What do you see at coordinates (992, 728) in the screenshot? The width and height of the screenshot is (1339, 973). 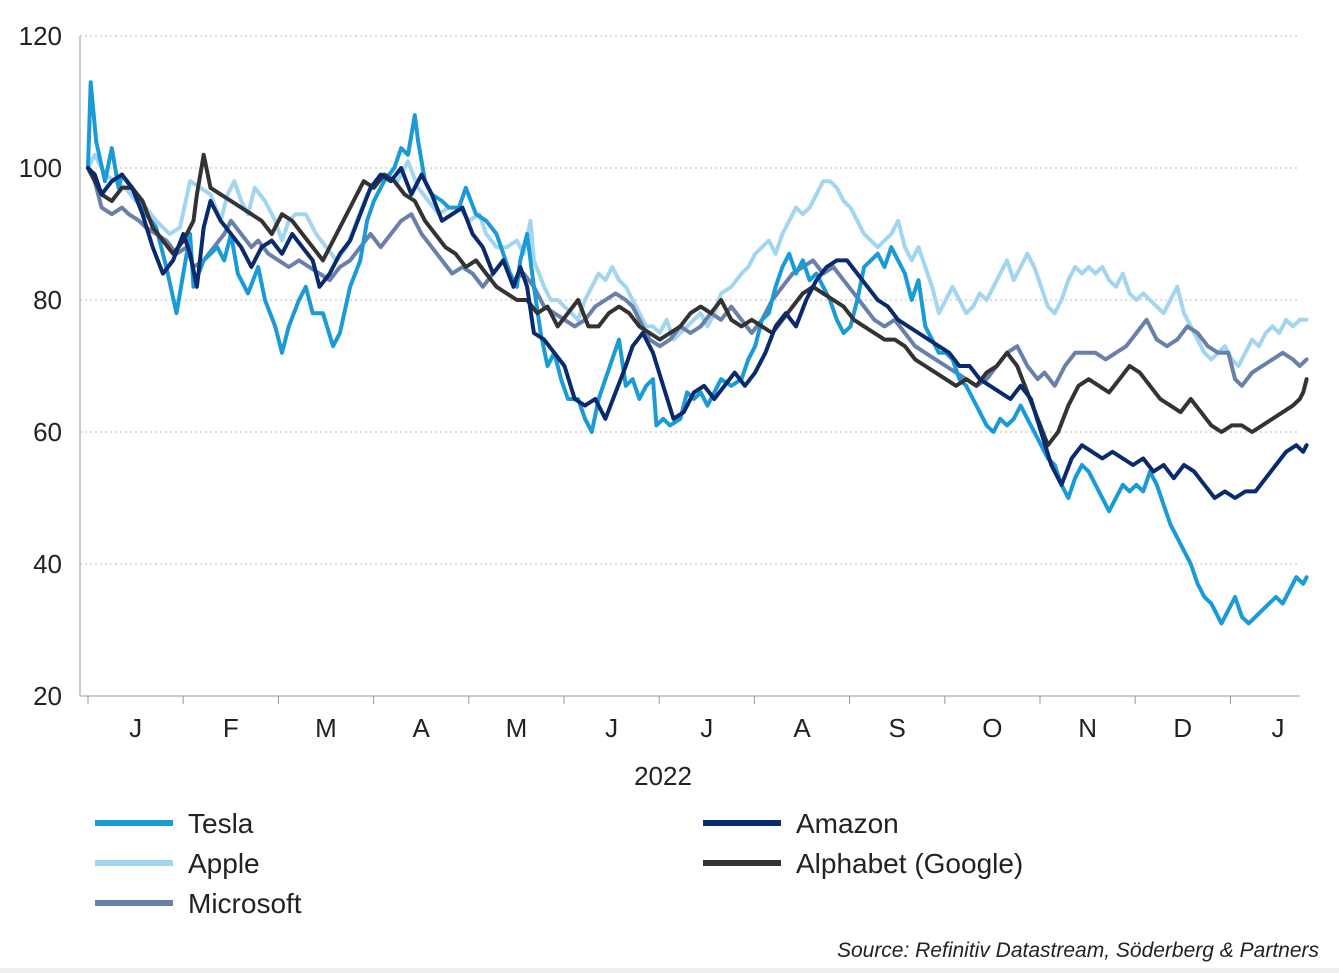 I see `x-tick-label: O` at bounding box center [992, 728].